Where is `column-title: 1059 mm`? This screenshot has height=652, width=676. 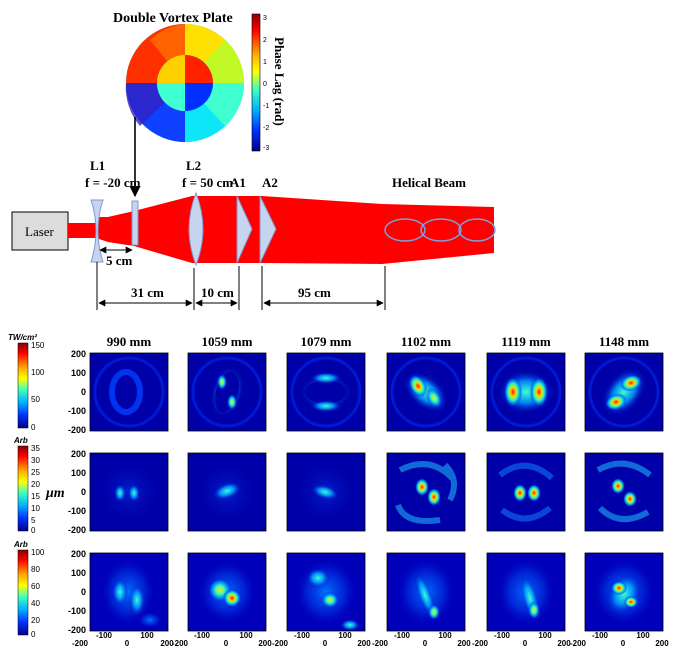 column-title: 1059 mm is located at coordinates (227, 341).